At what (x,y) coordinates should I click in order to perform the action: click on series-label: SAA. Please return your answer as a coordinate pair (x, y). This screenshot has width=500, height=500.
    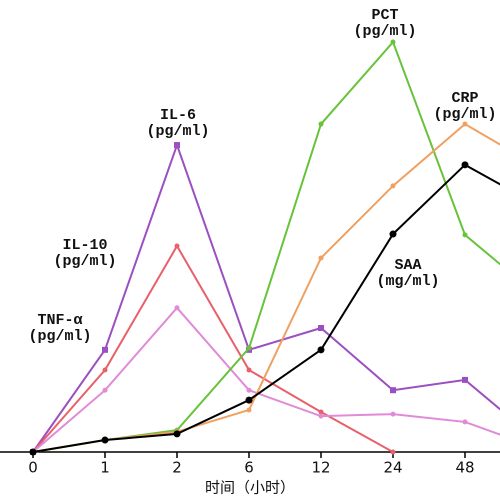
    Looking at the image, I should click on (407, 265).